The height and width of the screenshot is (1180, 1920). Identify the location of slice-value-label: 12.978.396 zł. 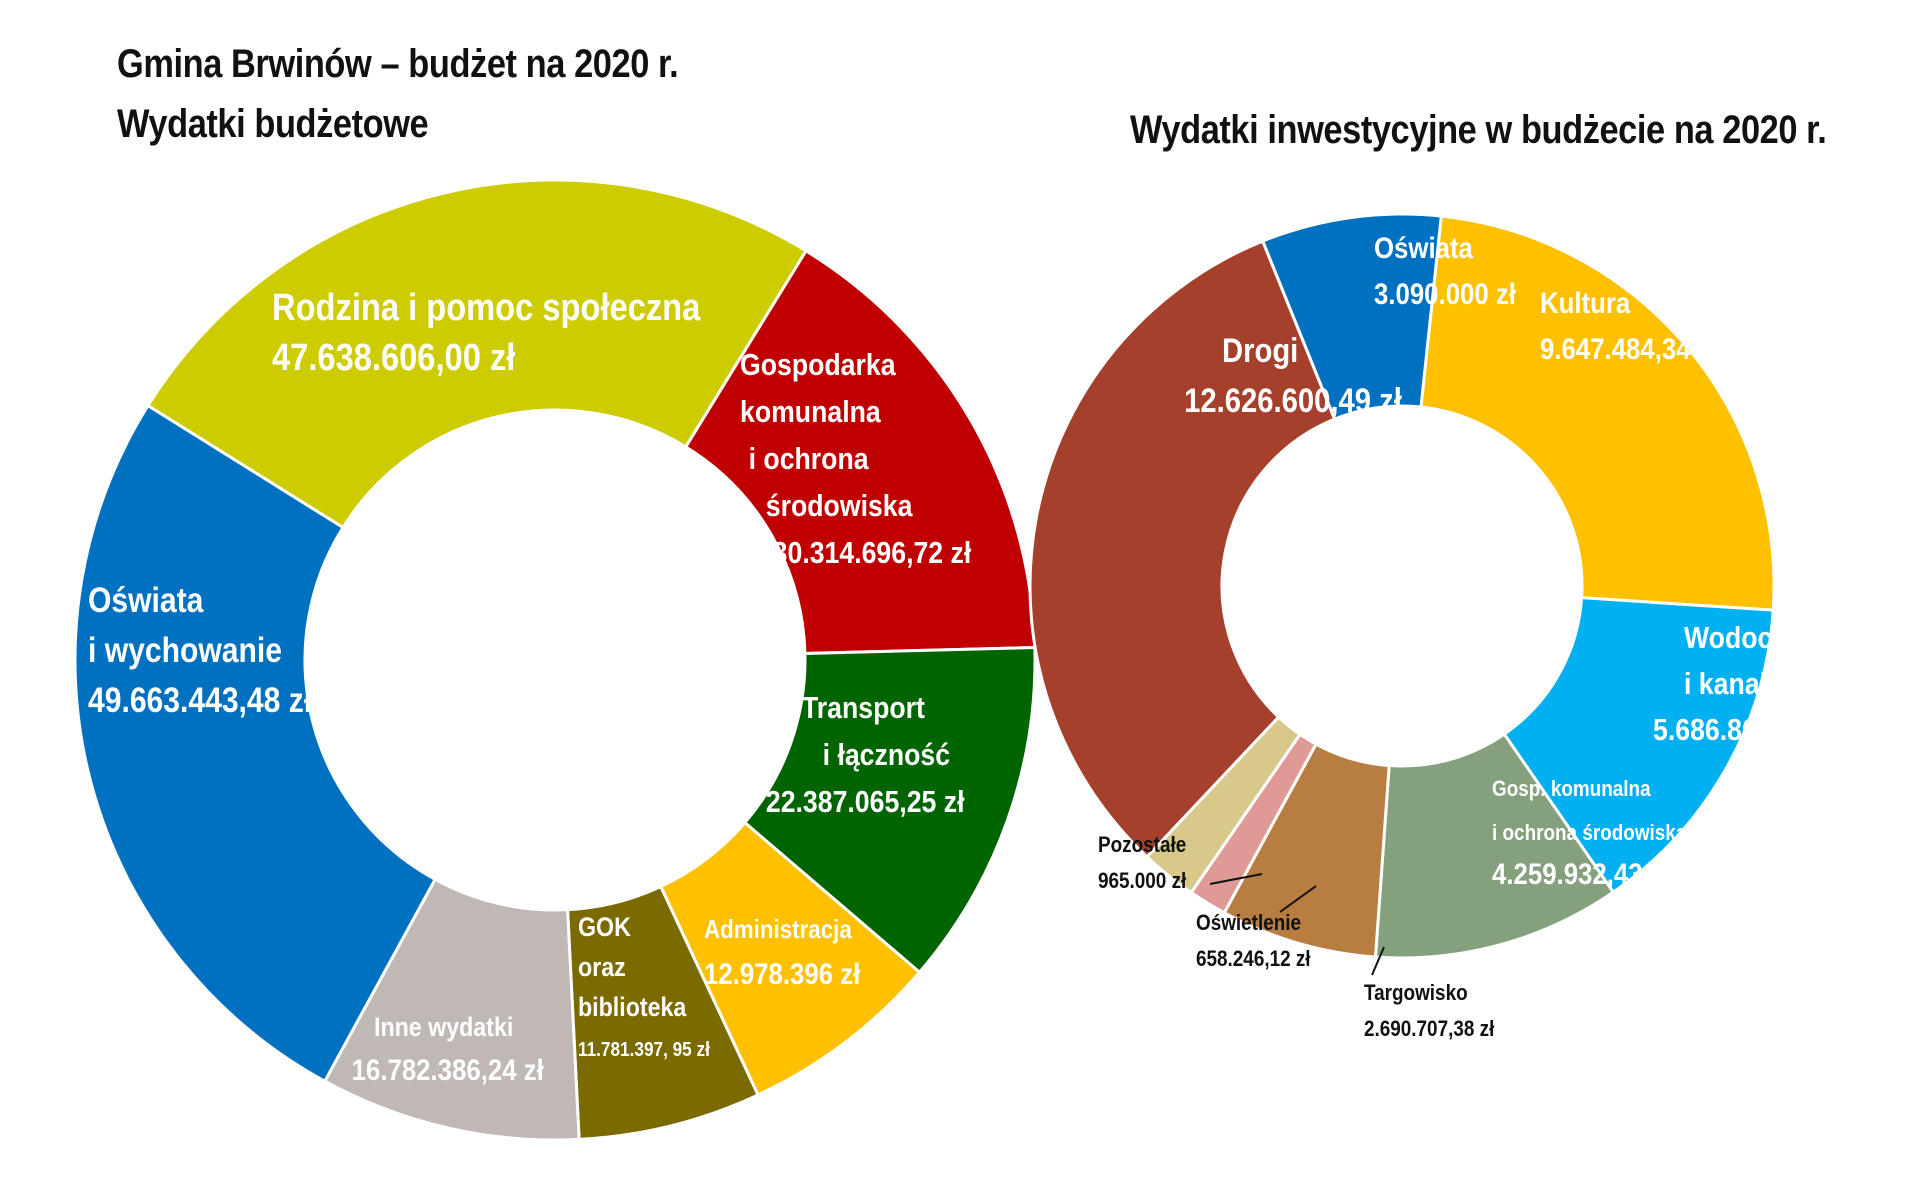
(782, 973).